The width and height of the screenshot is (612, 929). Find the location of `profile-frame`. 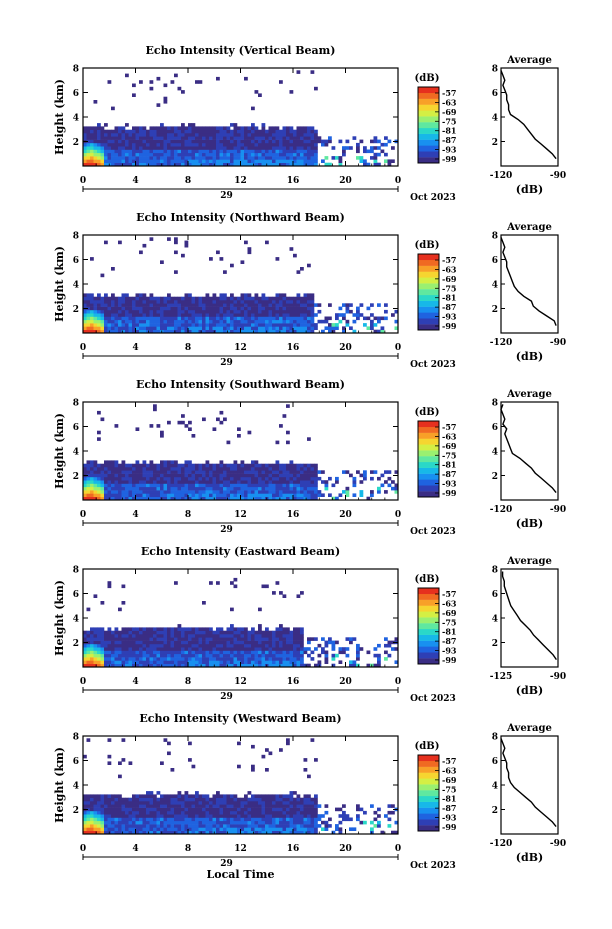

profile-frame is located at coordinates (529, 618).